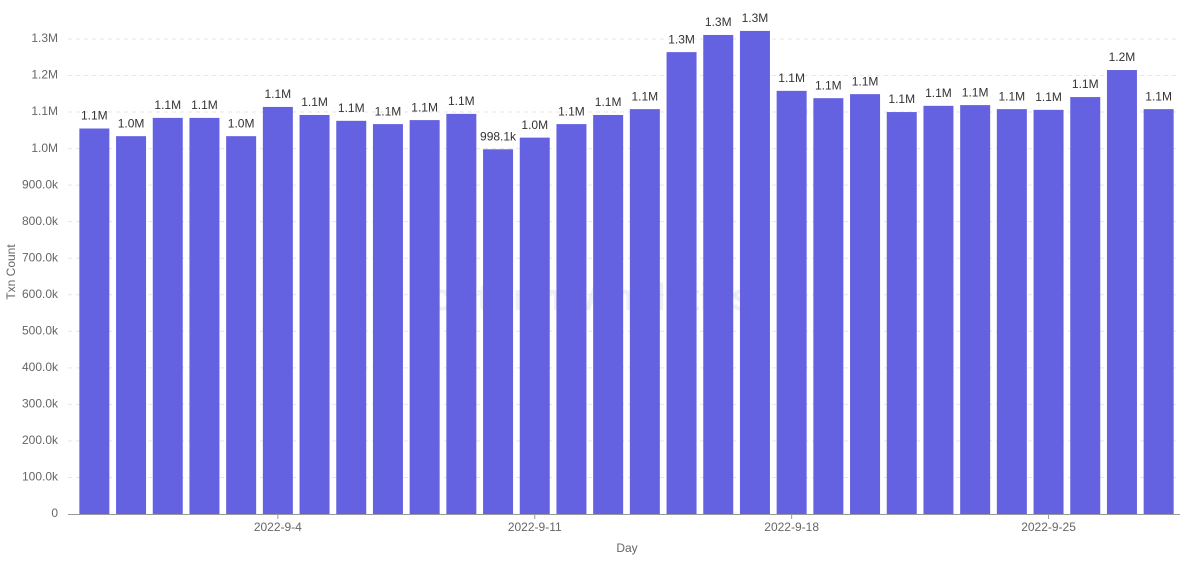 This screenshot has width=1200, height=563. I want to click on value-label: 1.2M, so click(1122, 57).